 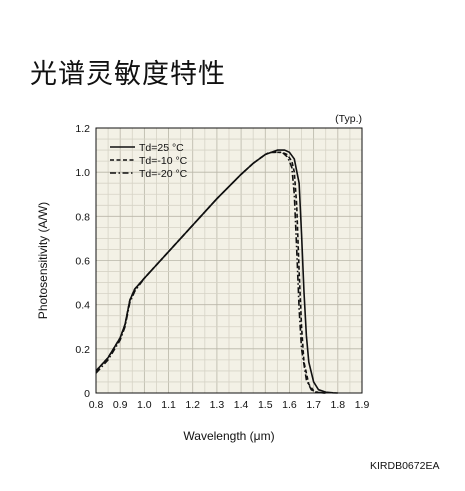 What do you see at coordinates (82, 350) in the screenshot?
I see `y-tick-label: 0.2` at bounding box center [82, 350].